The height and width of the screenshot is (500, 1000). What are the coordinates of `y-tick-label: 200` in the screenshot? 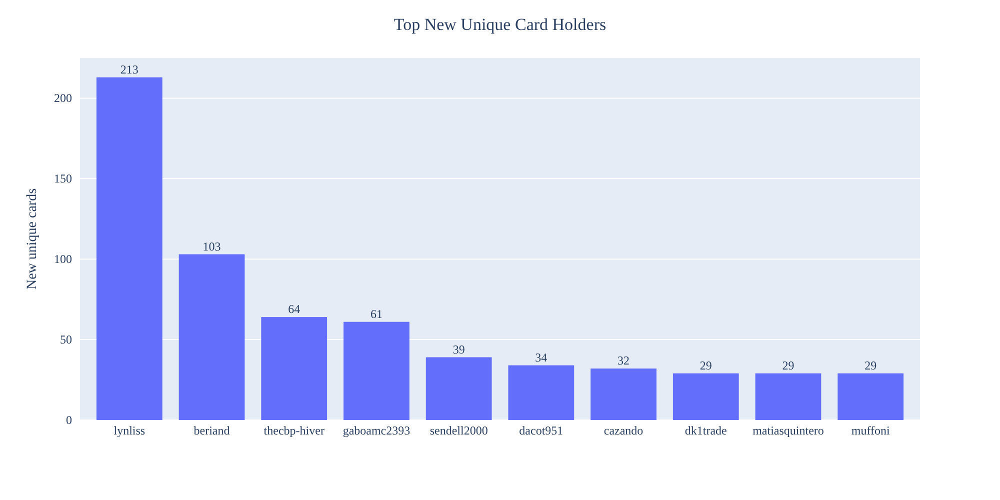 It's located at (63, 98).